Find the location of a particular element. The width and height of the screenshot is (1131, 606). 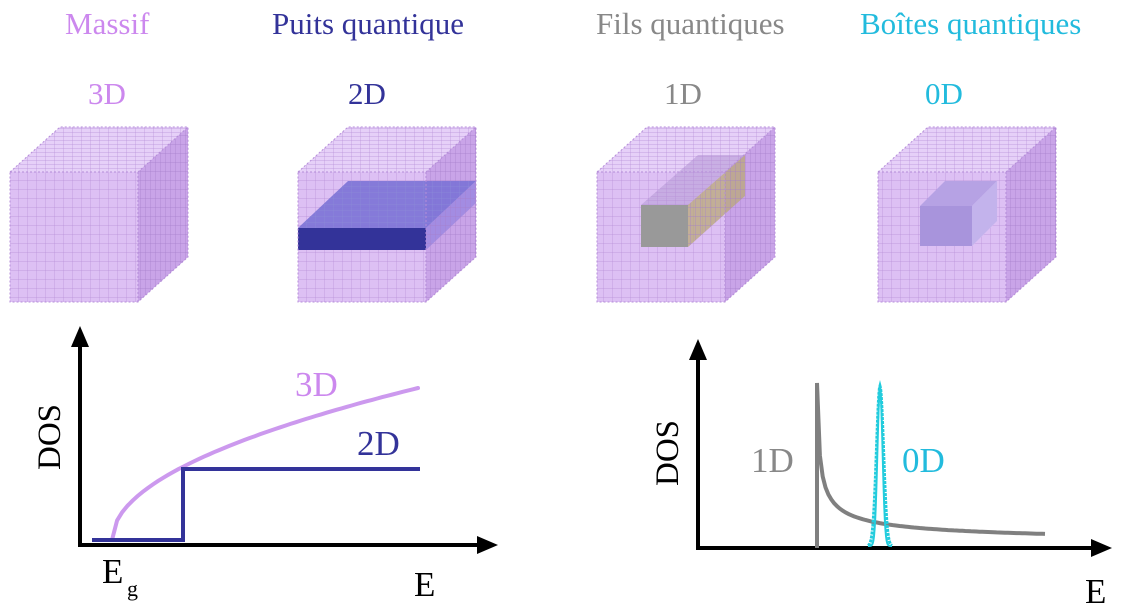

cube-puits-quantique is located at coordinates (387, 214).